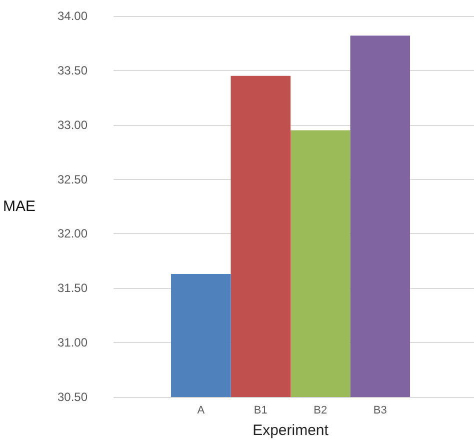  I want to click on x-tick-label: B1, so click(261, 410).